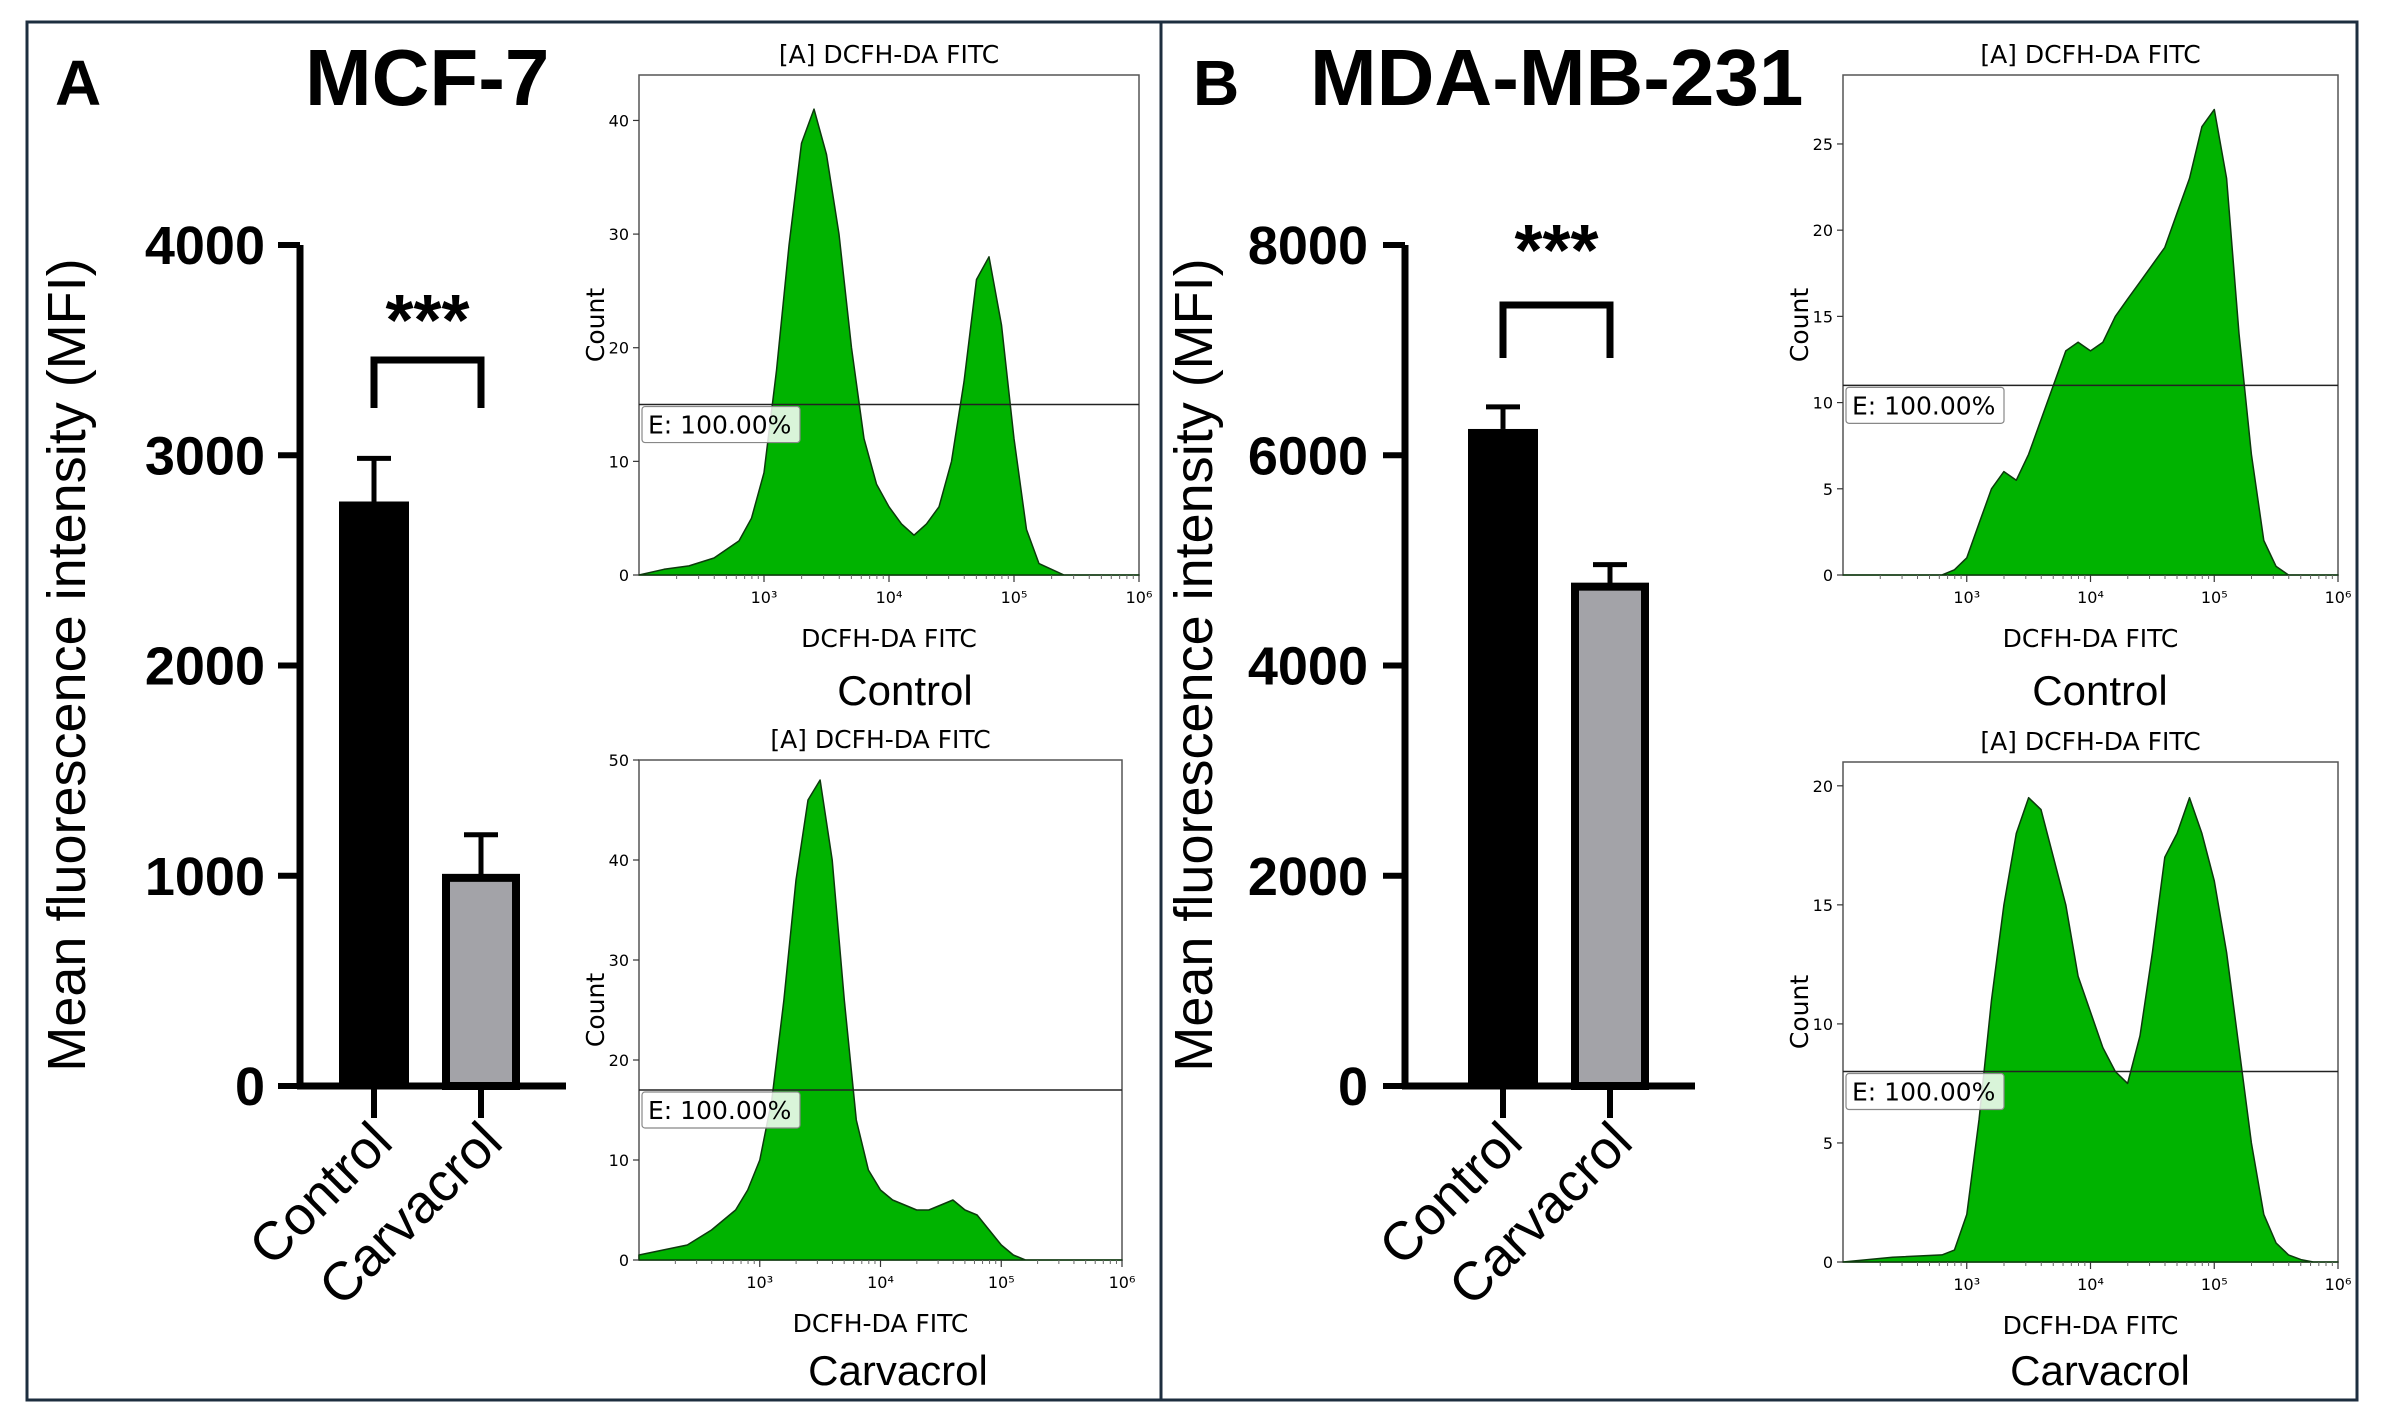  I want to click on bar-y-tick-label: 3000, so click(205, 456).